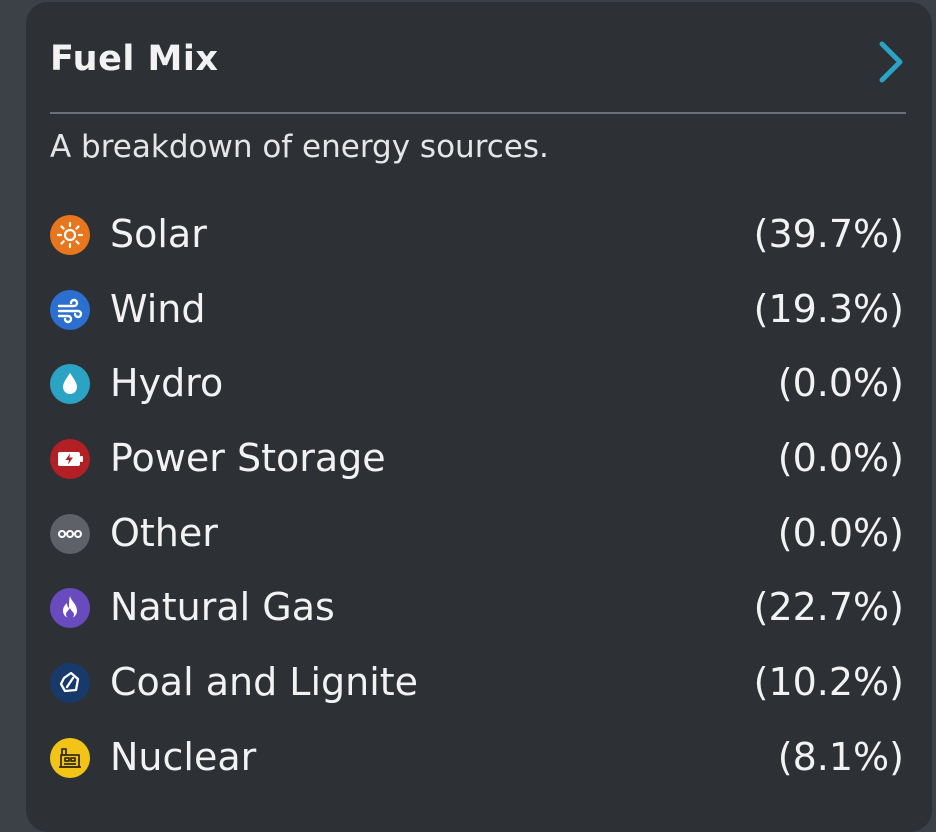  What do you see at coordinates (828, 682) in the screenshot?
I see `source-percent: (10.2%)` at bounding box center [828, 682].